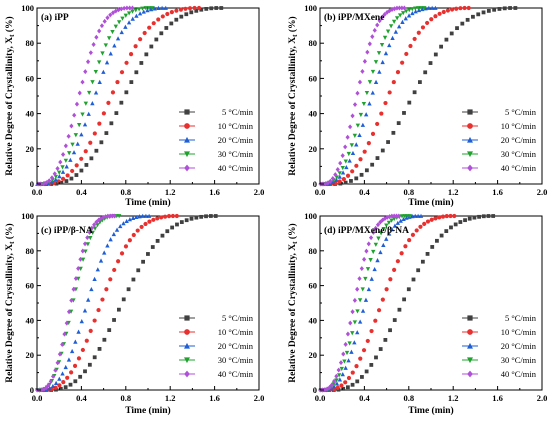 This screenshot has width=550, height=422. What do you see at coordinates (313, 320) in the screenshot?
I see `y-tick-label: 40` at bounding box center [313, 320].